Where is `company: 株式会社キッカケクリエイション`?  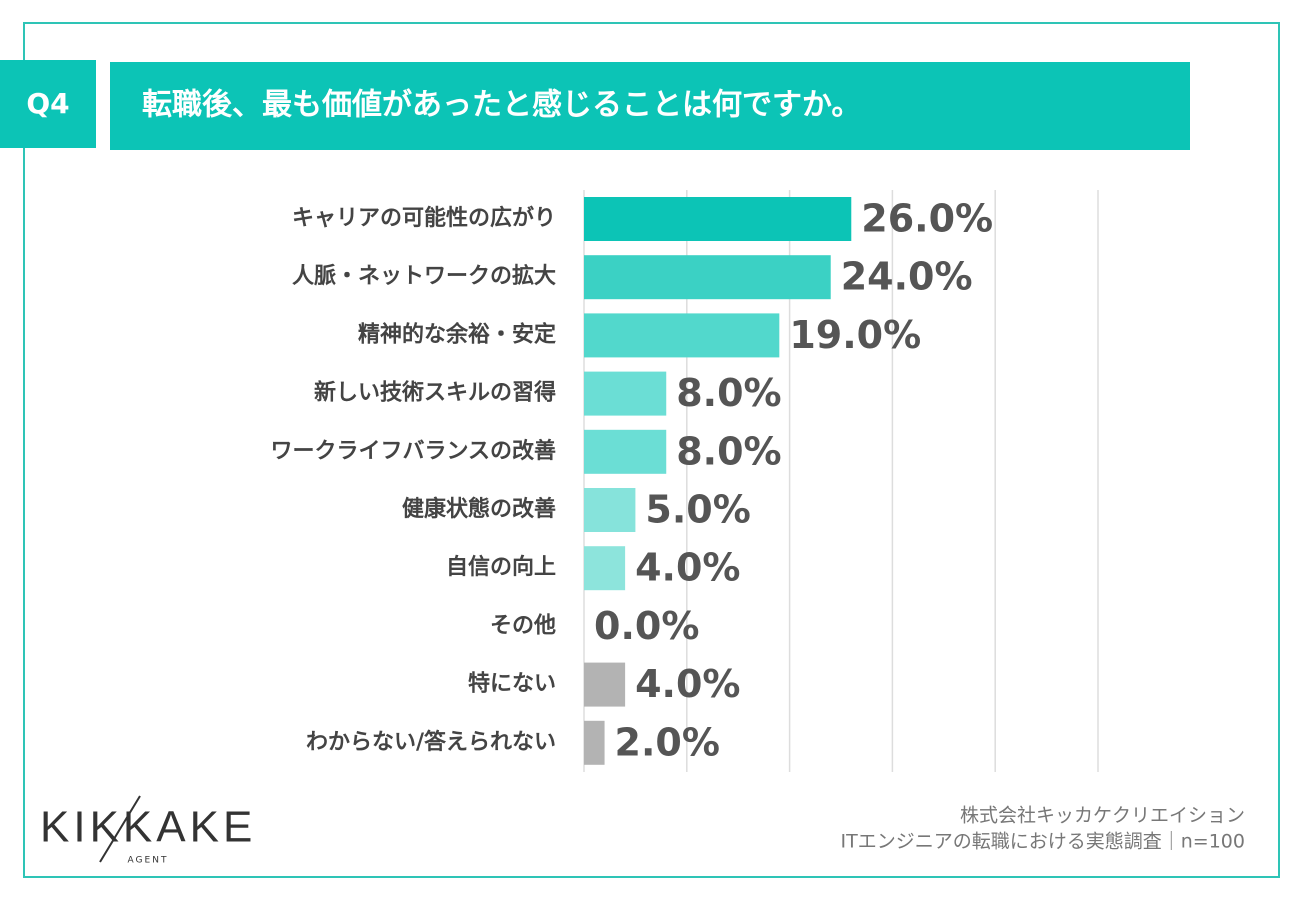 company: 株式会社キッカケクリエイション is located at coordinates (1102, 816).